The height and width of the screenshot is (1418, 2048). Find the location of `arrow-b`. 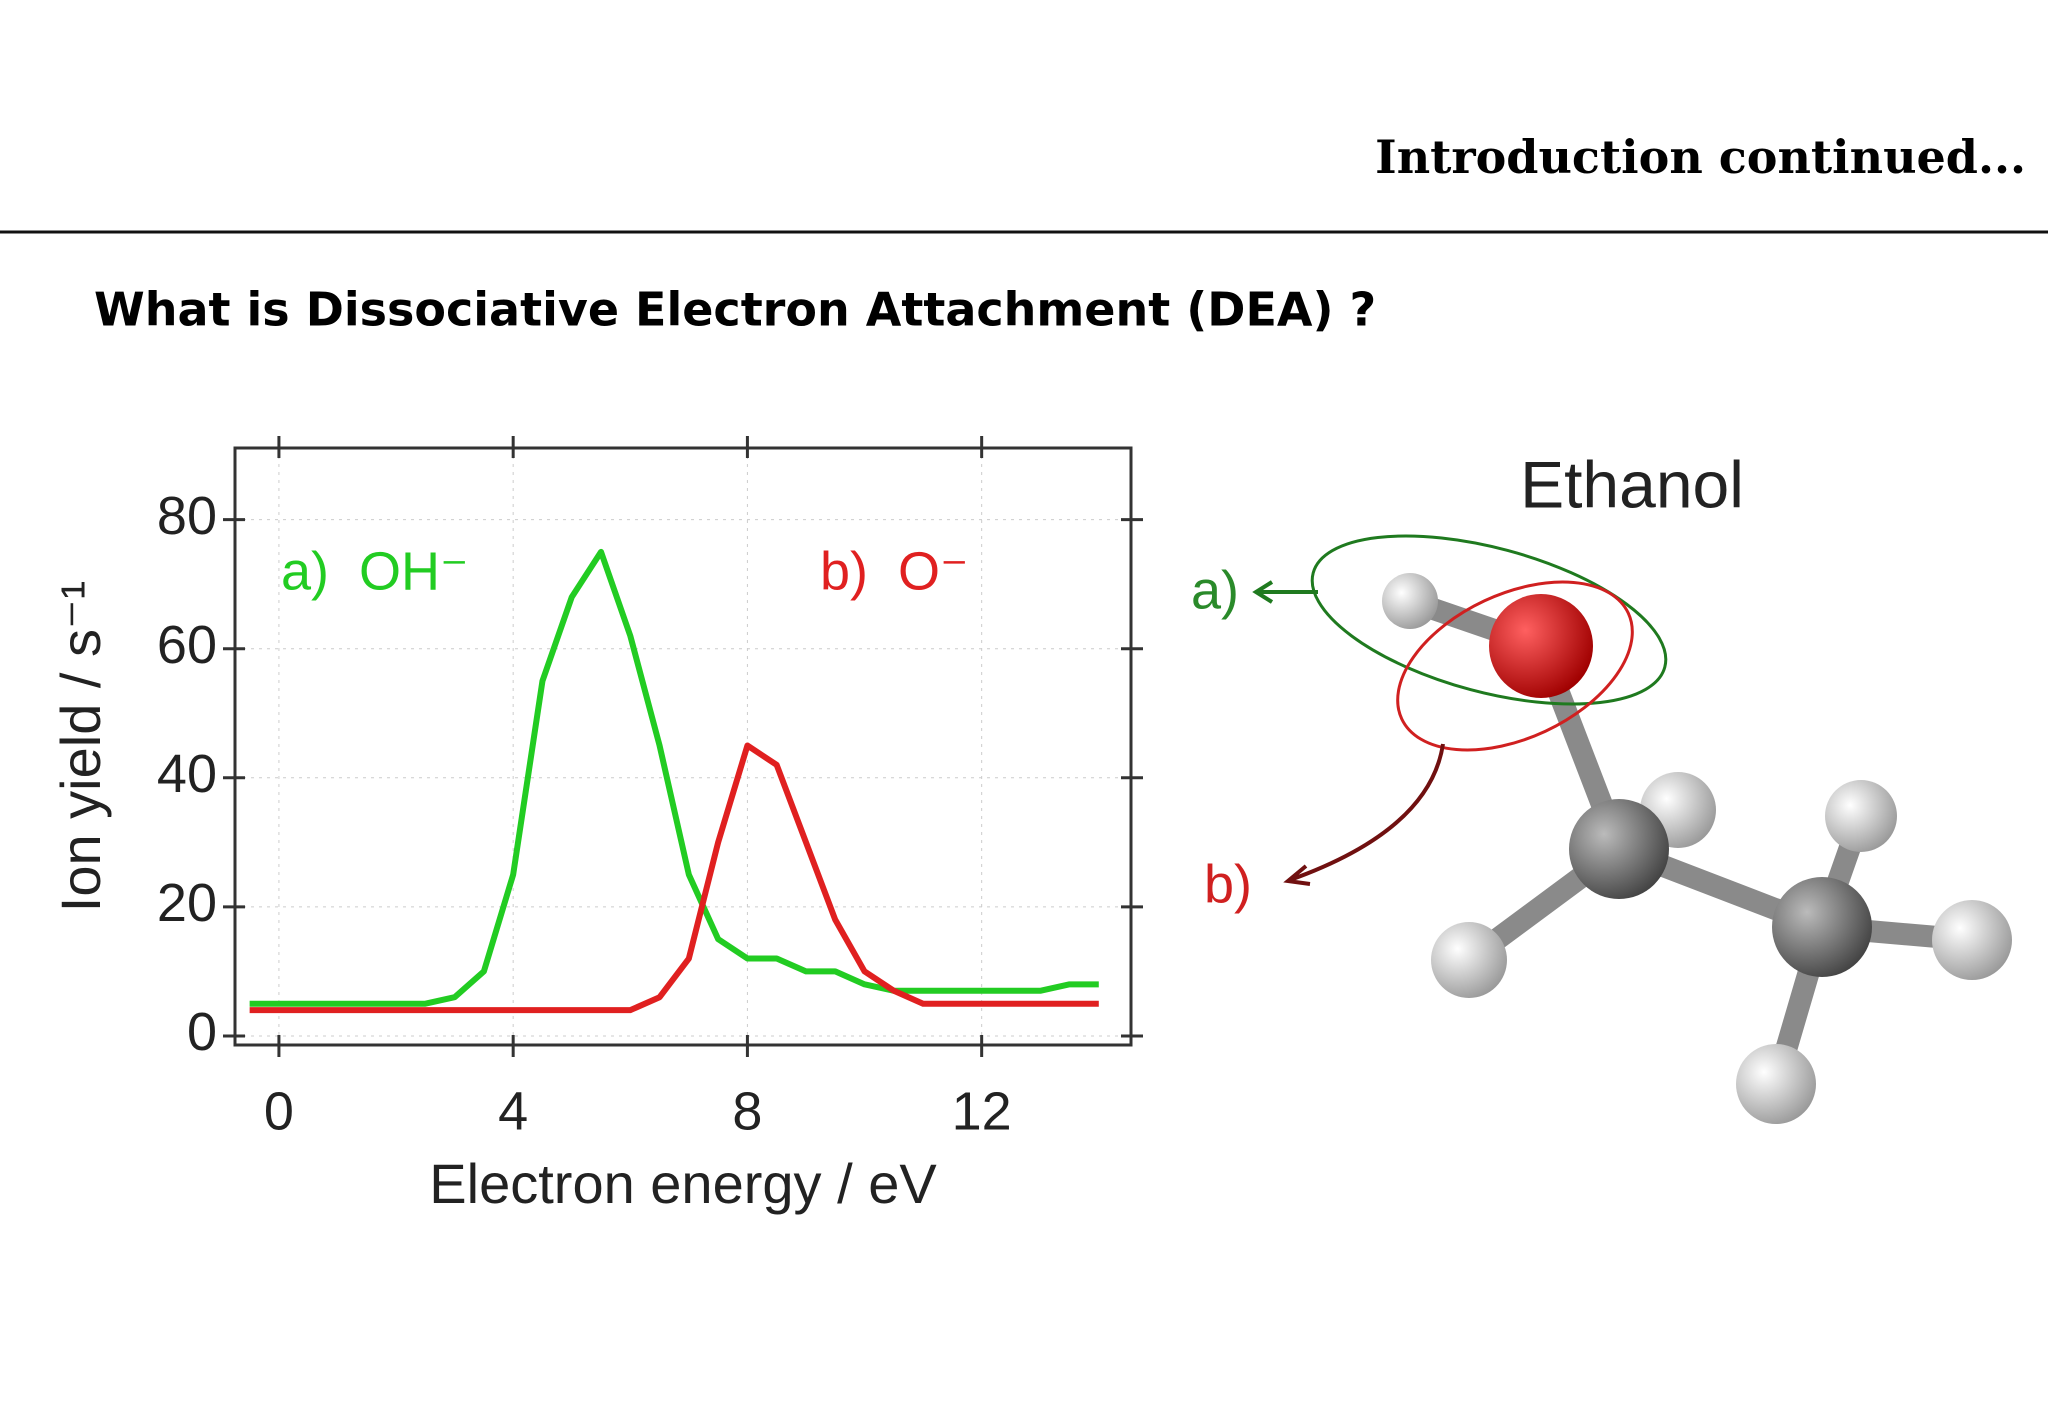

arrow-b is located at coordinates (1364, 814).